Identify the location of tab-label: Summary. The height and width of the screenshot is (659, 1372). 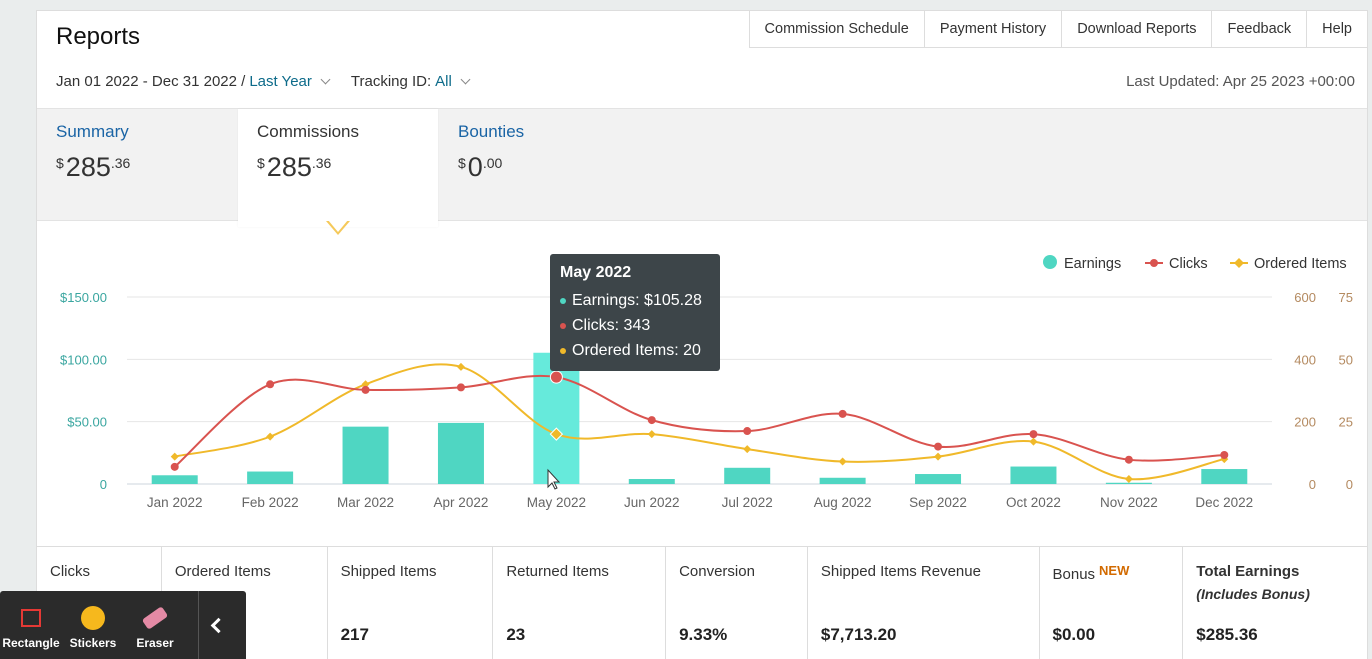
(92, 131).